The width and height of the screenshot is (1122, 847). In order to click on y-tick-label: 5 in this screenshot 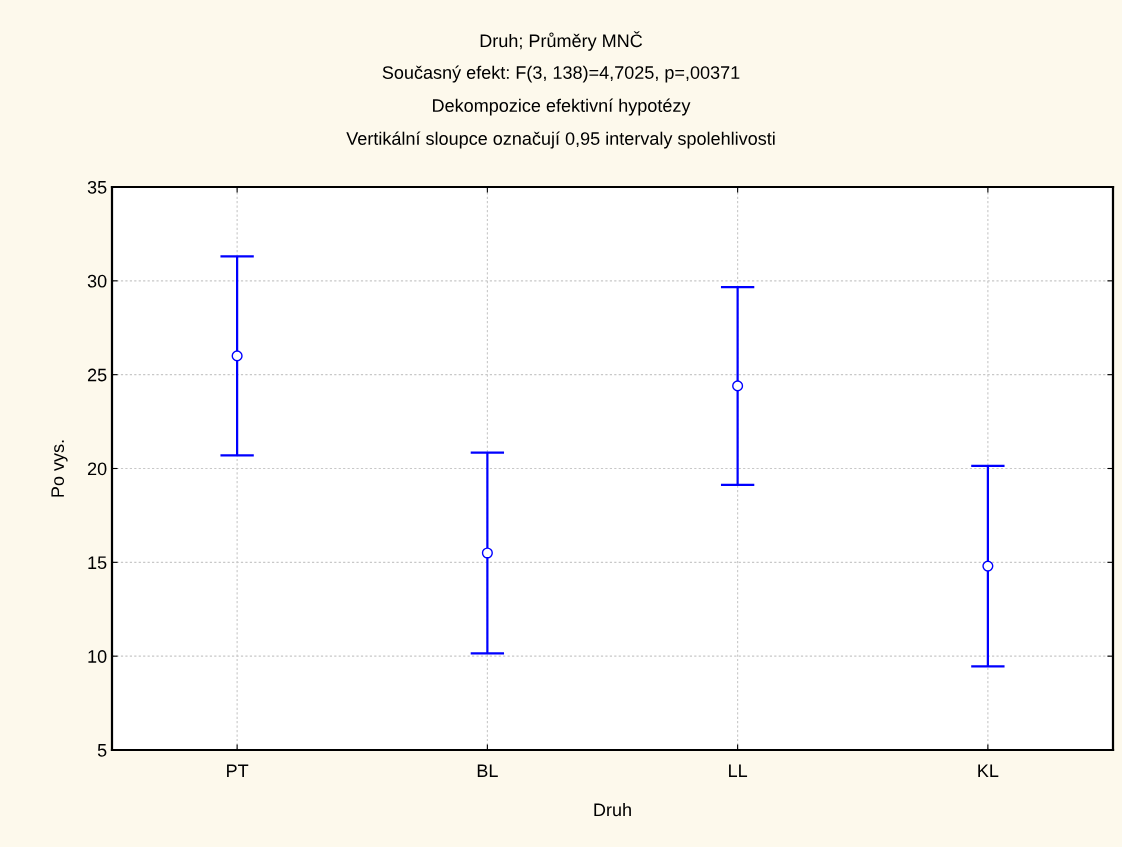, I will do `click(102, 750)`.